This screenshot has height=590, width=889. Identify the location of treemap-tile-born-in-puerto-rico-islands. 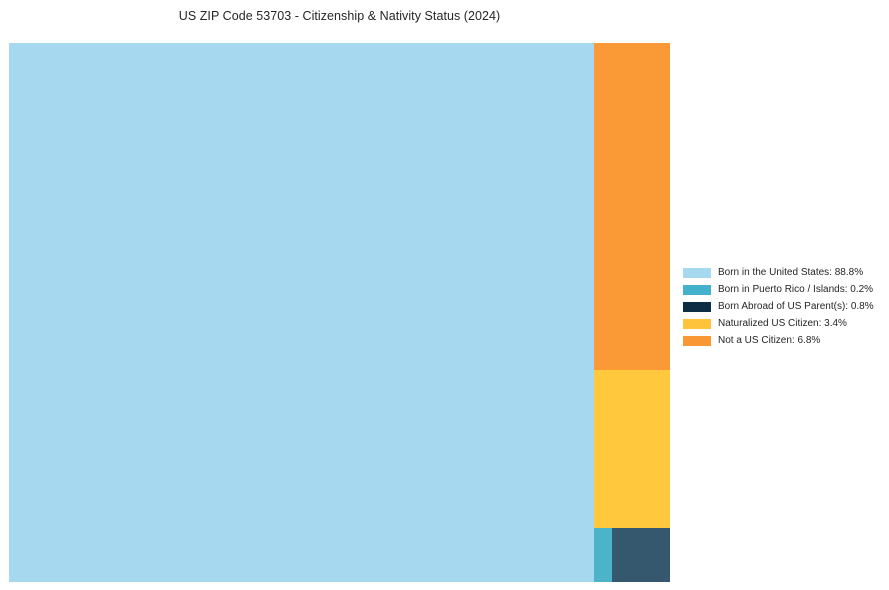
(602, 555).